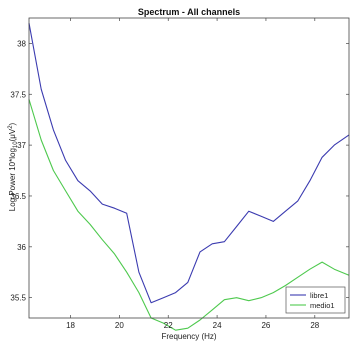 The image size is (350, 347). Describe the element at coordinates (12, 179) in the screenshot. I see `y-axis-label-main: Log Power 10*log` at that location.